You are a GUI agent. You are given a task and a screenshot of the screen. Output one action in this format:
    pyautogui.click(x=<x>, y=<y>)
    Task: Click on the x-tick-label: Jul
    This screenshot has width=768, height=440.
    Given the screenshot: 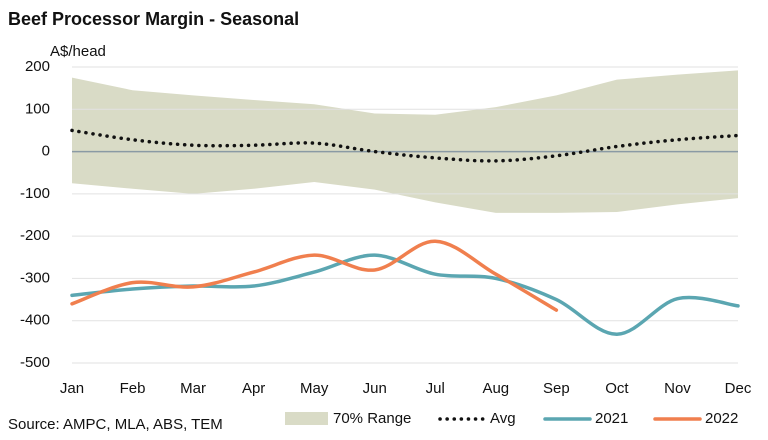 What is the action you would take?
    pyautogui.click(x=435, y=388)
    